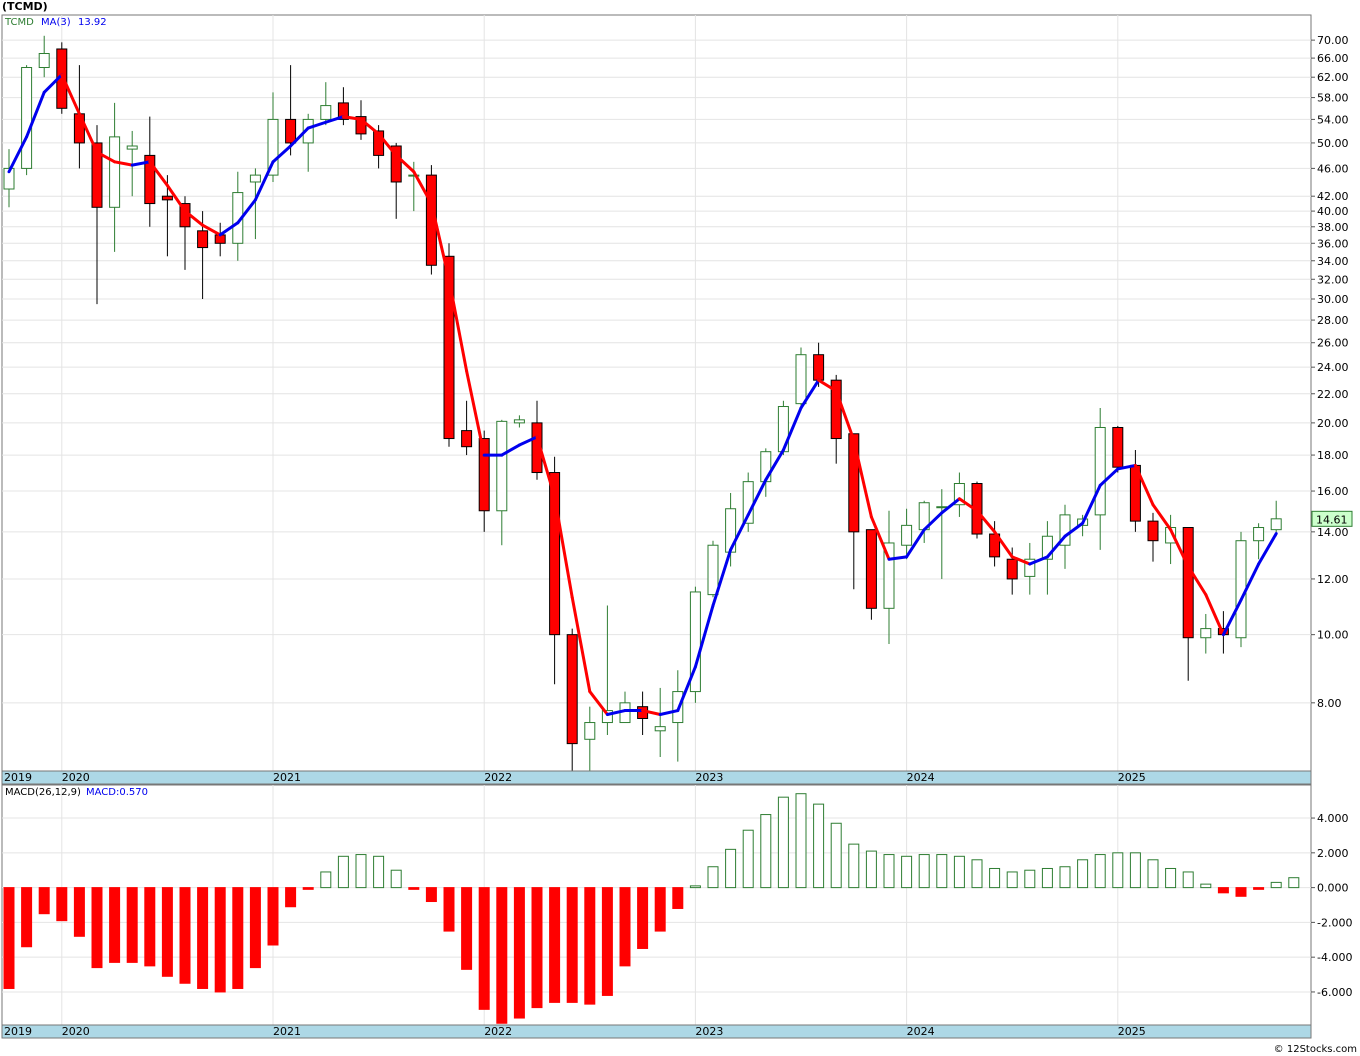  Describe the element at coordinates (1333, 343) in the screenshot. I see `price-y-tick-label: 26.00` at that location.